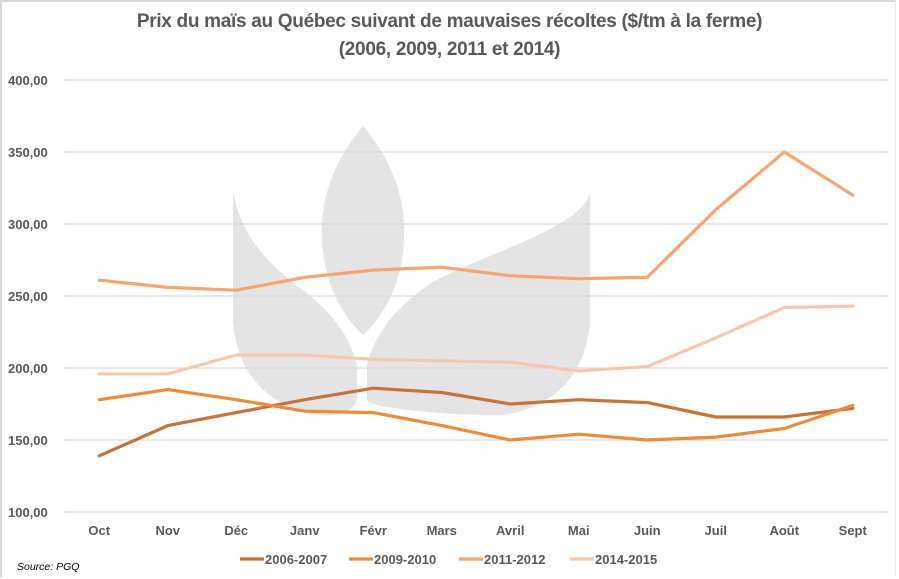 The image size is (899, 579). I want to click on y-tick-label: 200,00, so click(28, 368).